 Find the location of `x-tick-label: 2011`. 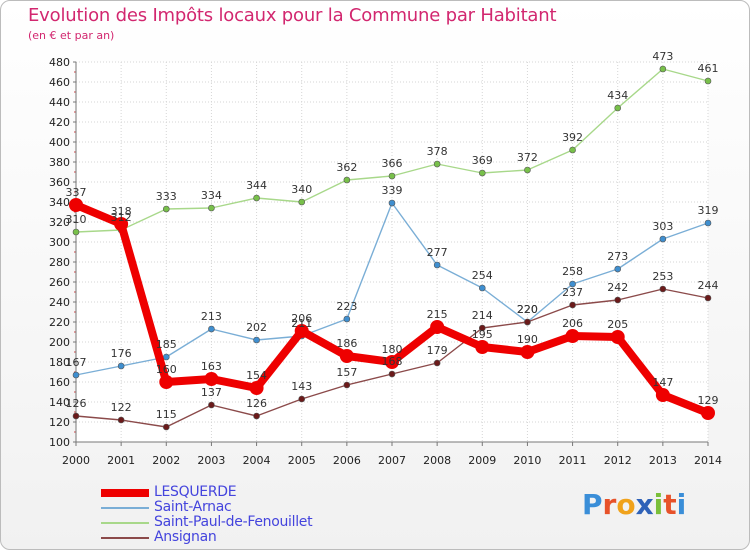

x-tick-label: 2011 is located at coordinates (573, 460).